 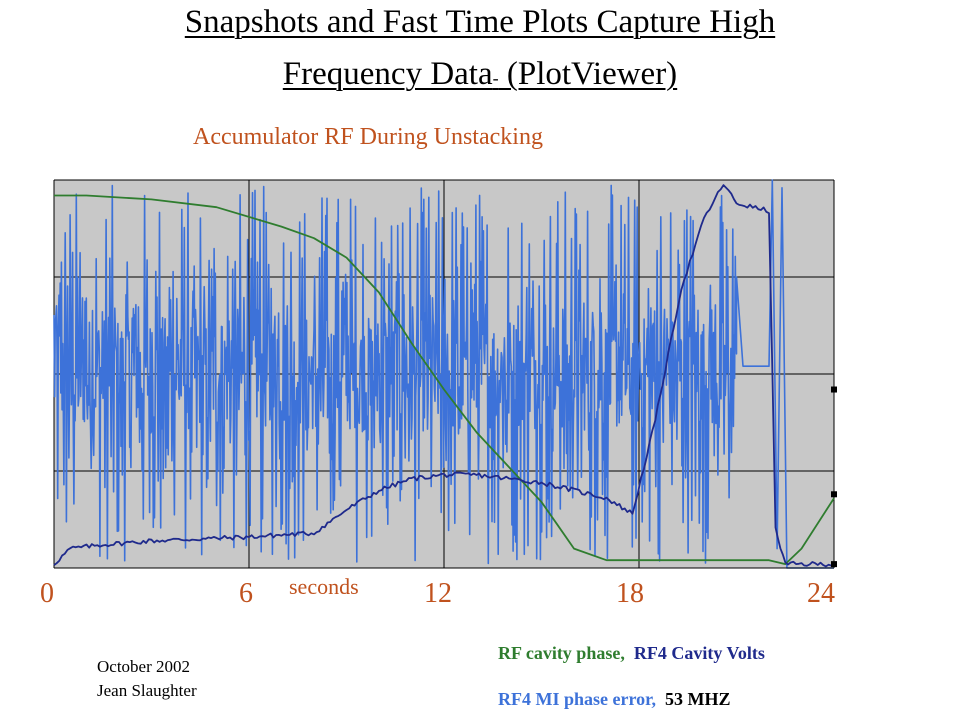 What do you see at coordinates (699, 653) in the screenshot?
I see `legend-rf4-cavity-volts: RF4 Cavity Volts` at bounding box center [699, 653].